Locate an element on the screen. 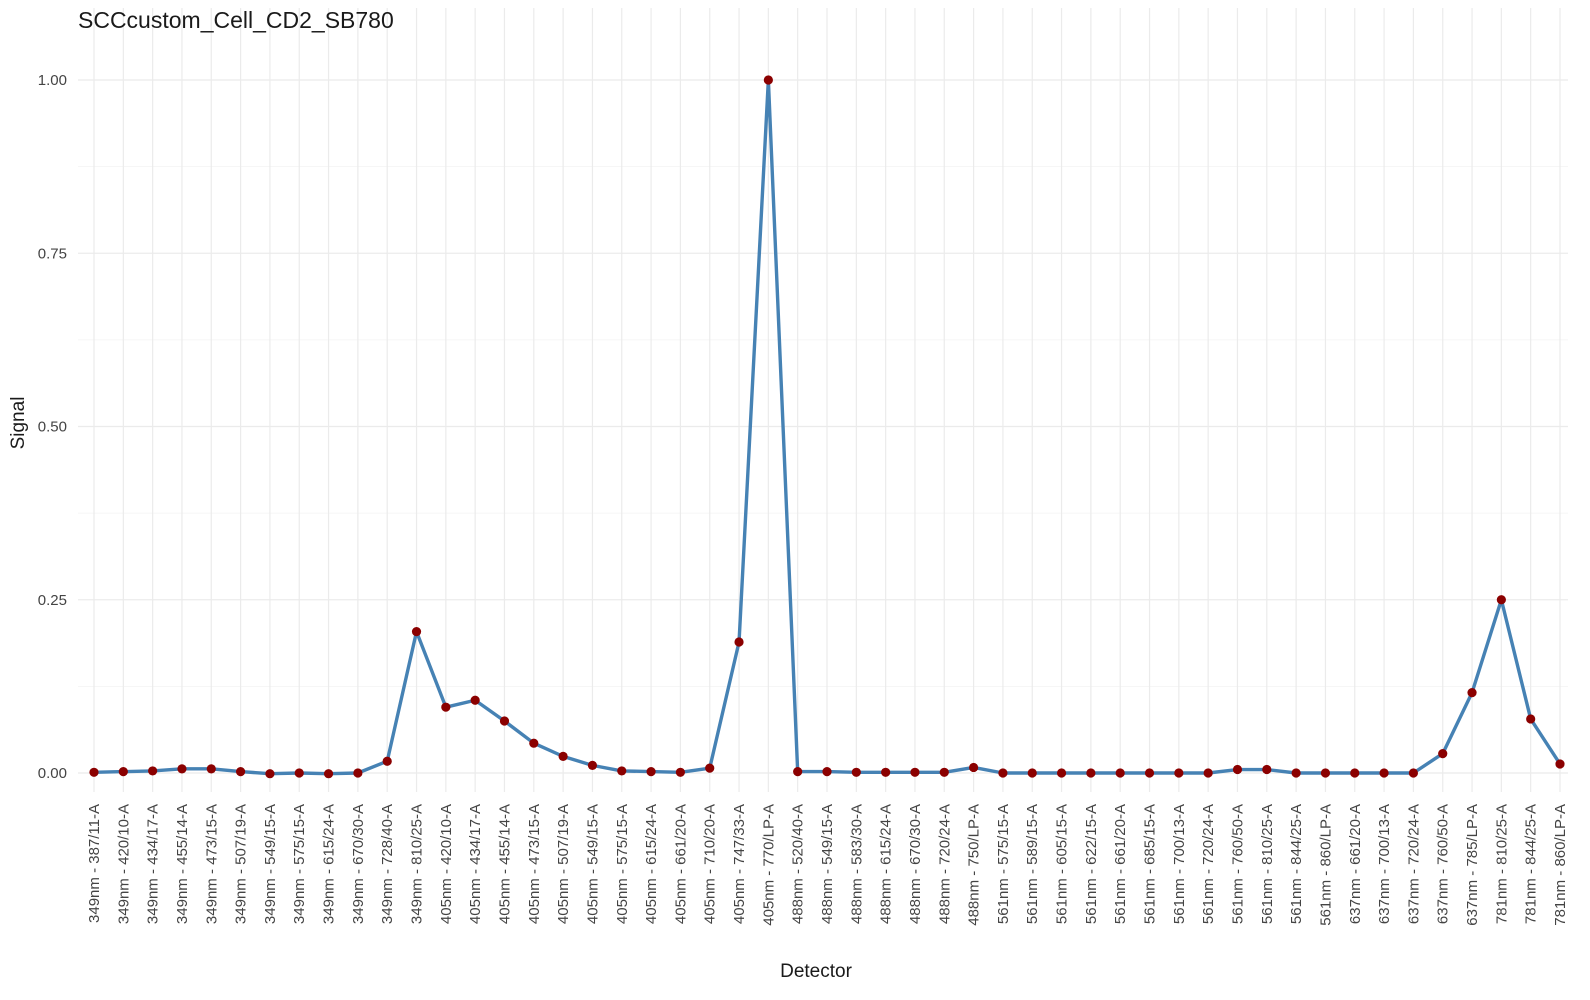 The height and width of the screenshot is (1000, 1590). x-tick-label: 561nm - 685/15-A is located at coordinates (1150, 864).